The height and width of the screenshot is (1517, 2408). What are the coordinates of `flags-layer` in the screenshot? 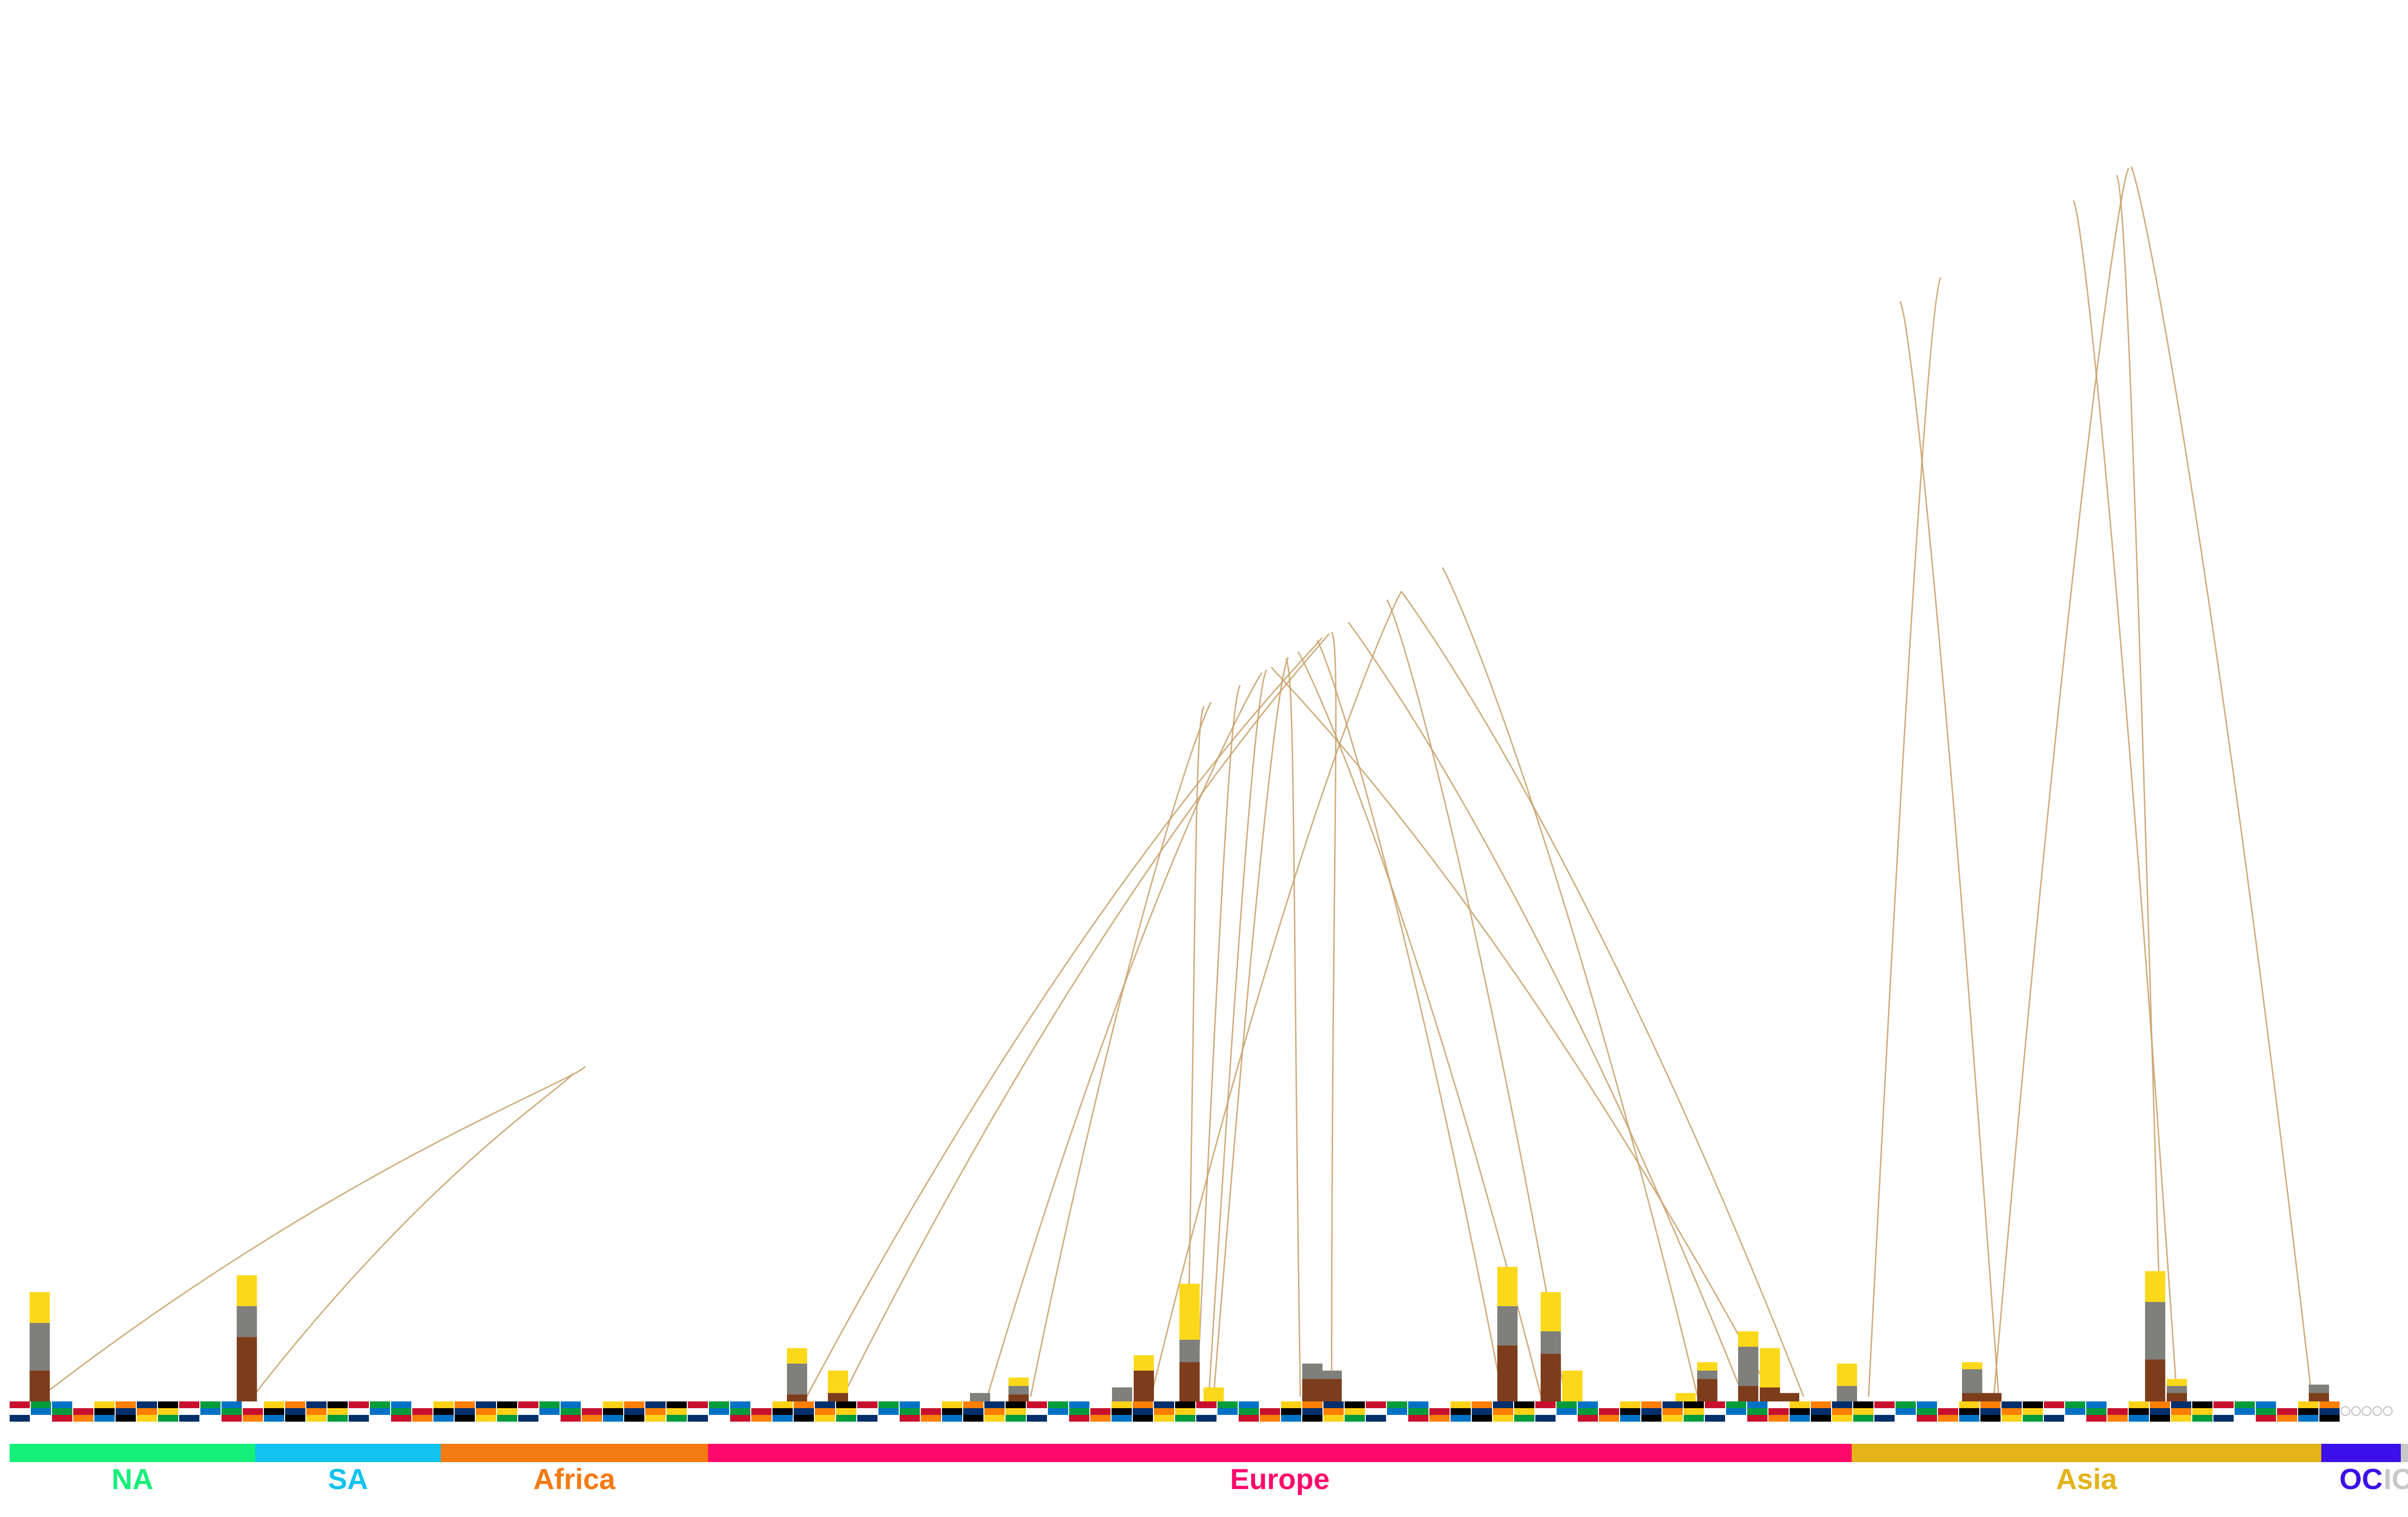 It's located at (1201, 1411).